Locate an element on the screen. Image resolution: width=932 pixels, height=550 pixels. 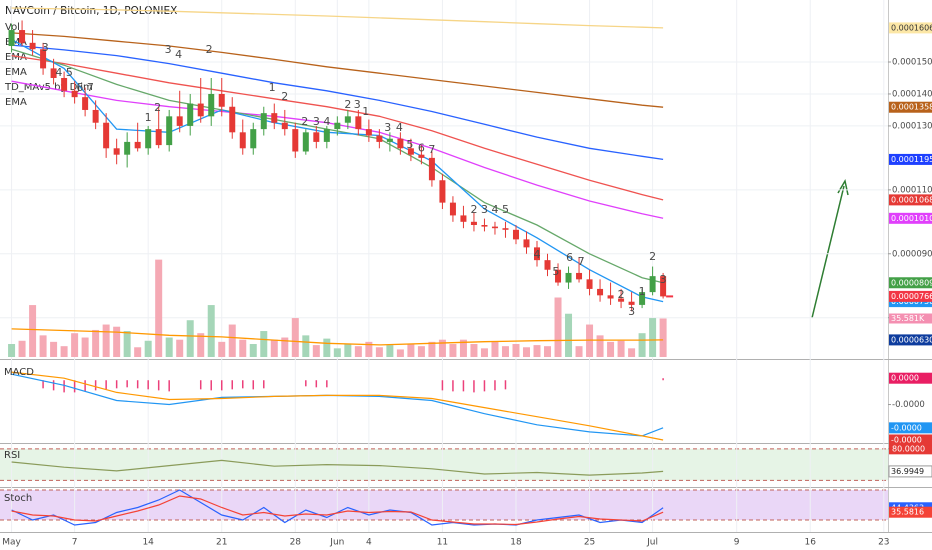
value-label: 0.00016067 is located at coordinates (911, 27).